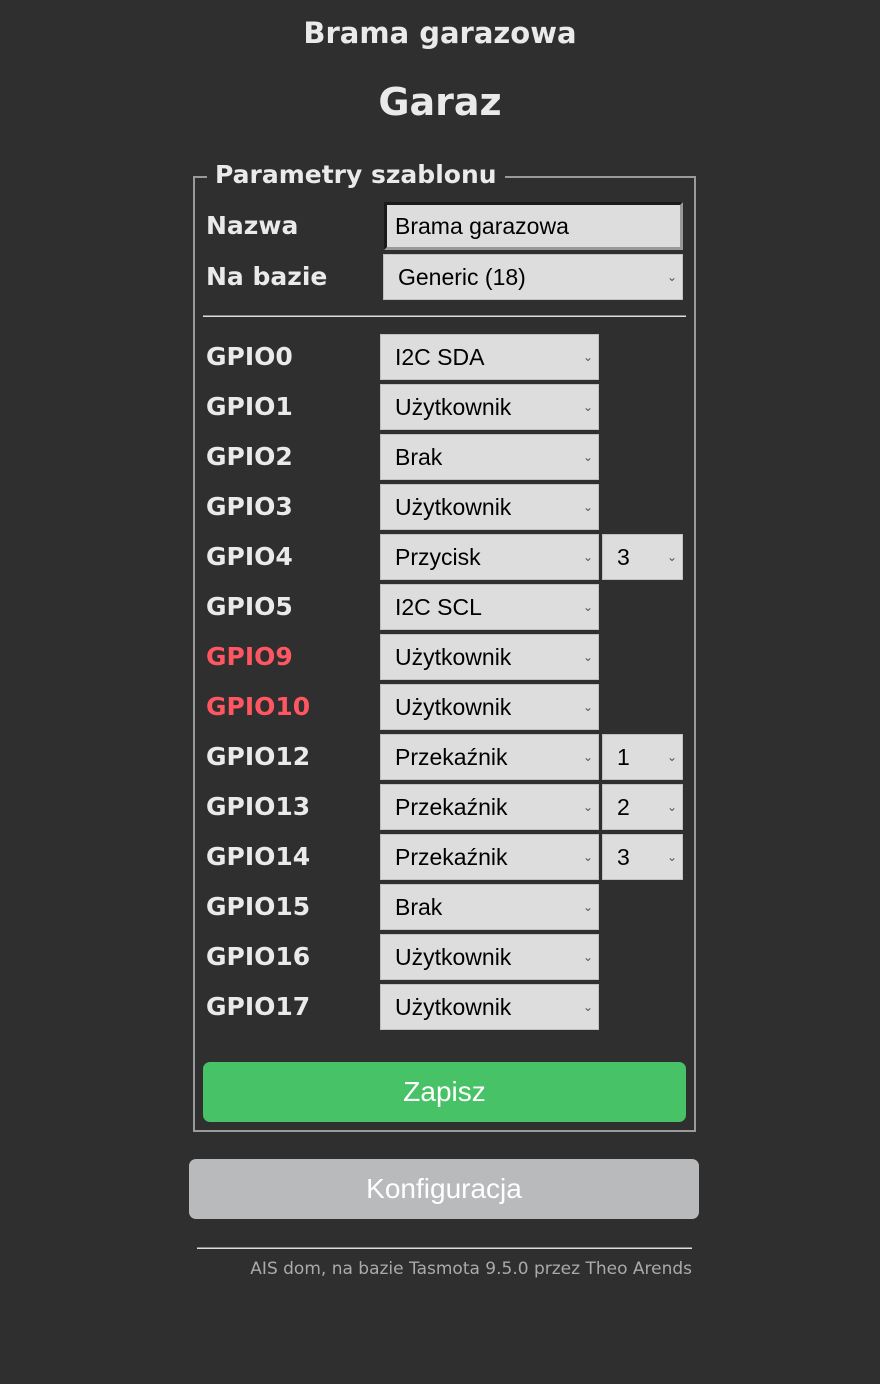  I want to click on gpio-label: GPIO2, so click(249, 456).